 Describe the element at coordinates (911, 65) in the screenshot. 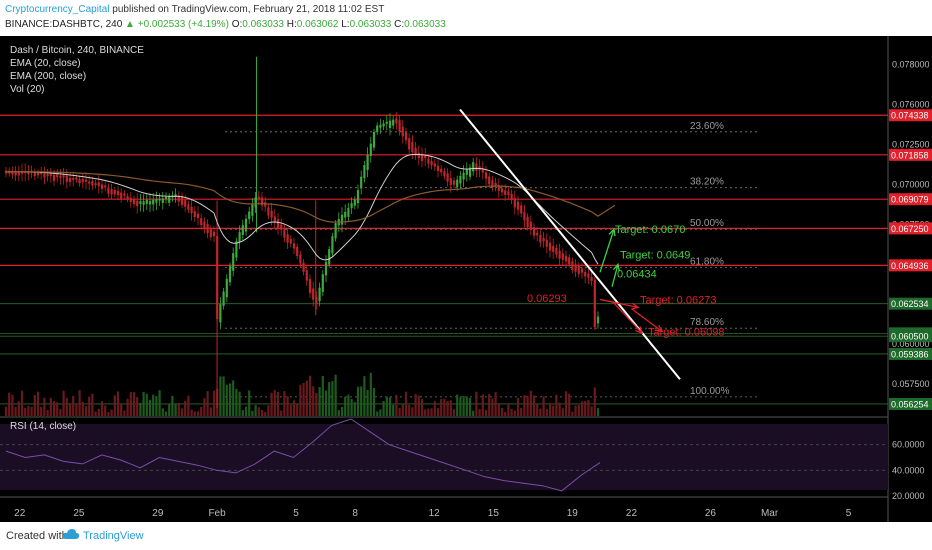

I see `price-tick-label: 0.078000` at that location.